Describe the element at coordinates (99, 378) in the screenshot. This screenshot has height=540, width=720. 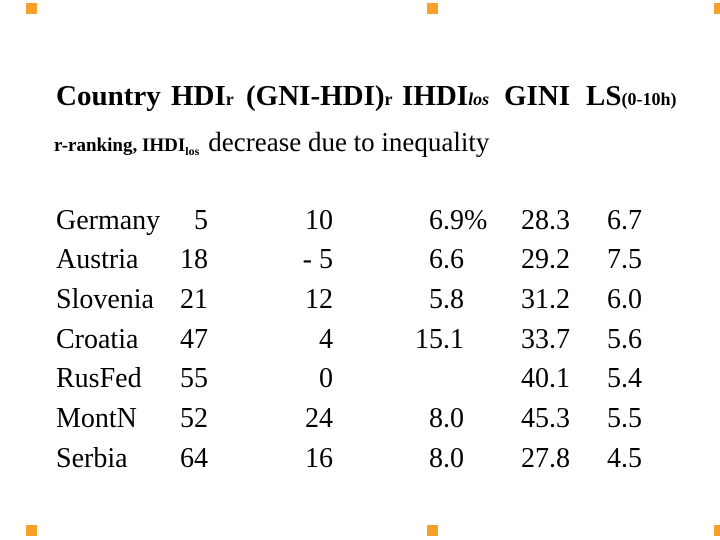
I see `country-name: RusFed` at that location.